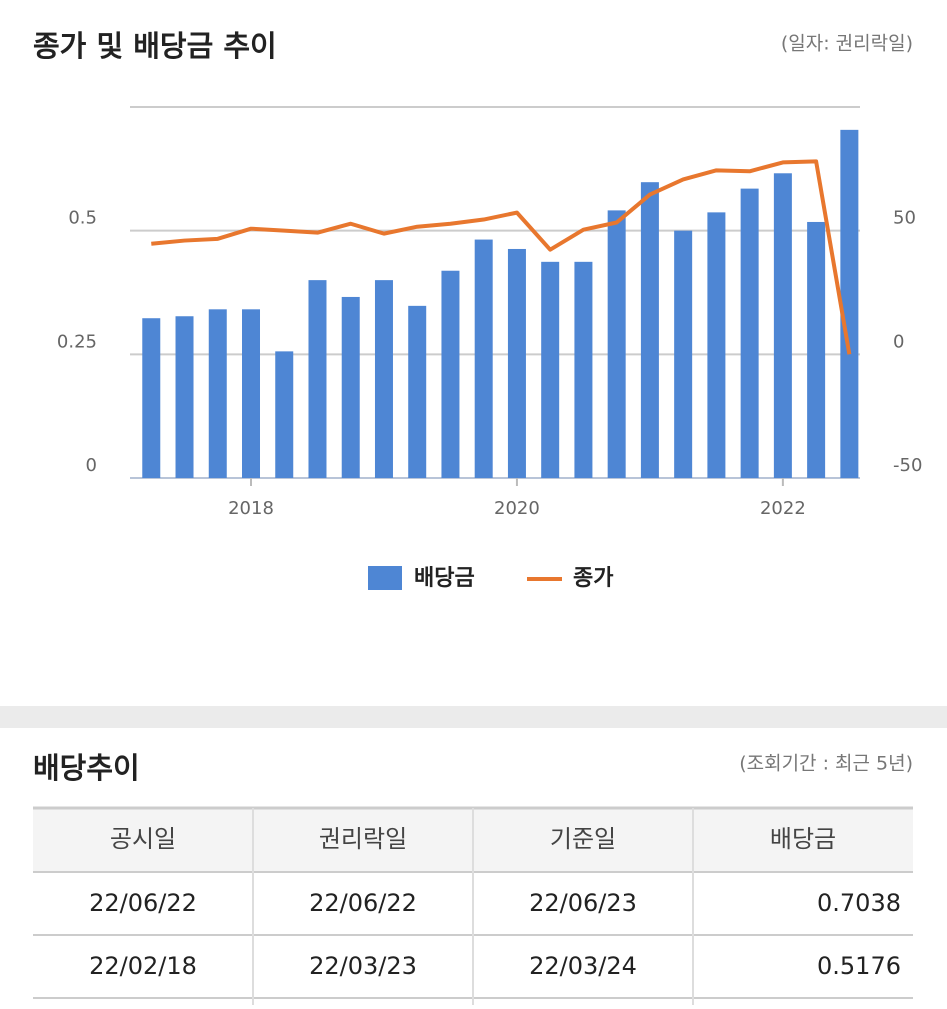 Image resolution: width=947 pixels, height=1009 pixels. What do you see at coordinates (803, 839) in the screenshot?
I see `table-header: 배당금` at bounding box center [803, 839].